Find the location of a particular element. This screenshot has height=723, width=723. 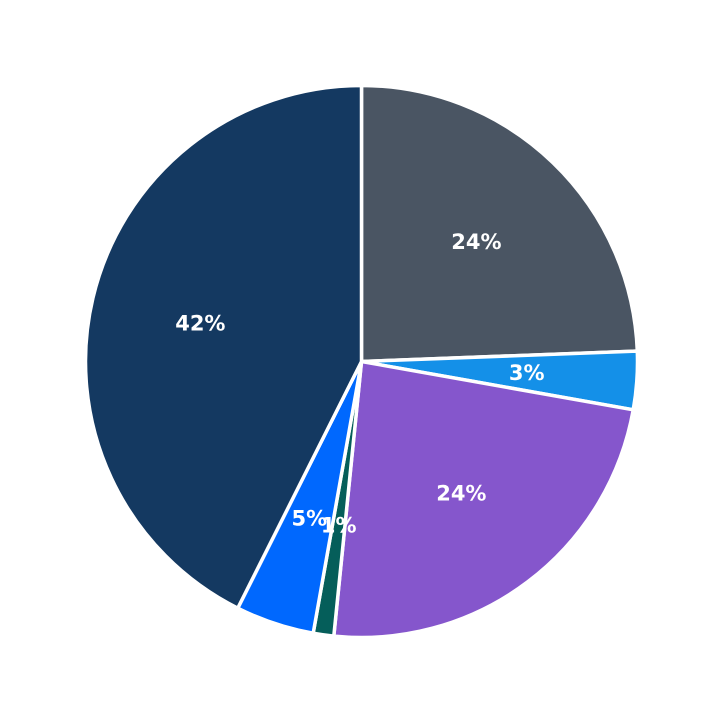

pie-slice-label-3: 24% is located at coordinates (461, 494).